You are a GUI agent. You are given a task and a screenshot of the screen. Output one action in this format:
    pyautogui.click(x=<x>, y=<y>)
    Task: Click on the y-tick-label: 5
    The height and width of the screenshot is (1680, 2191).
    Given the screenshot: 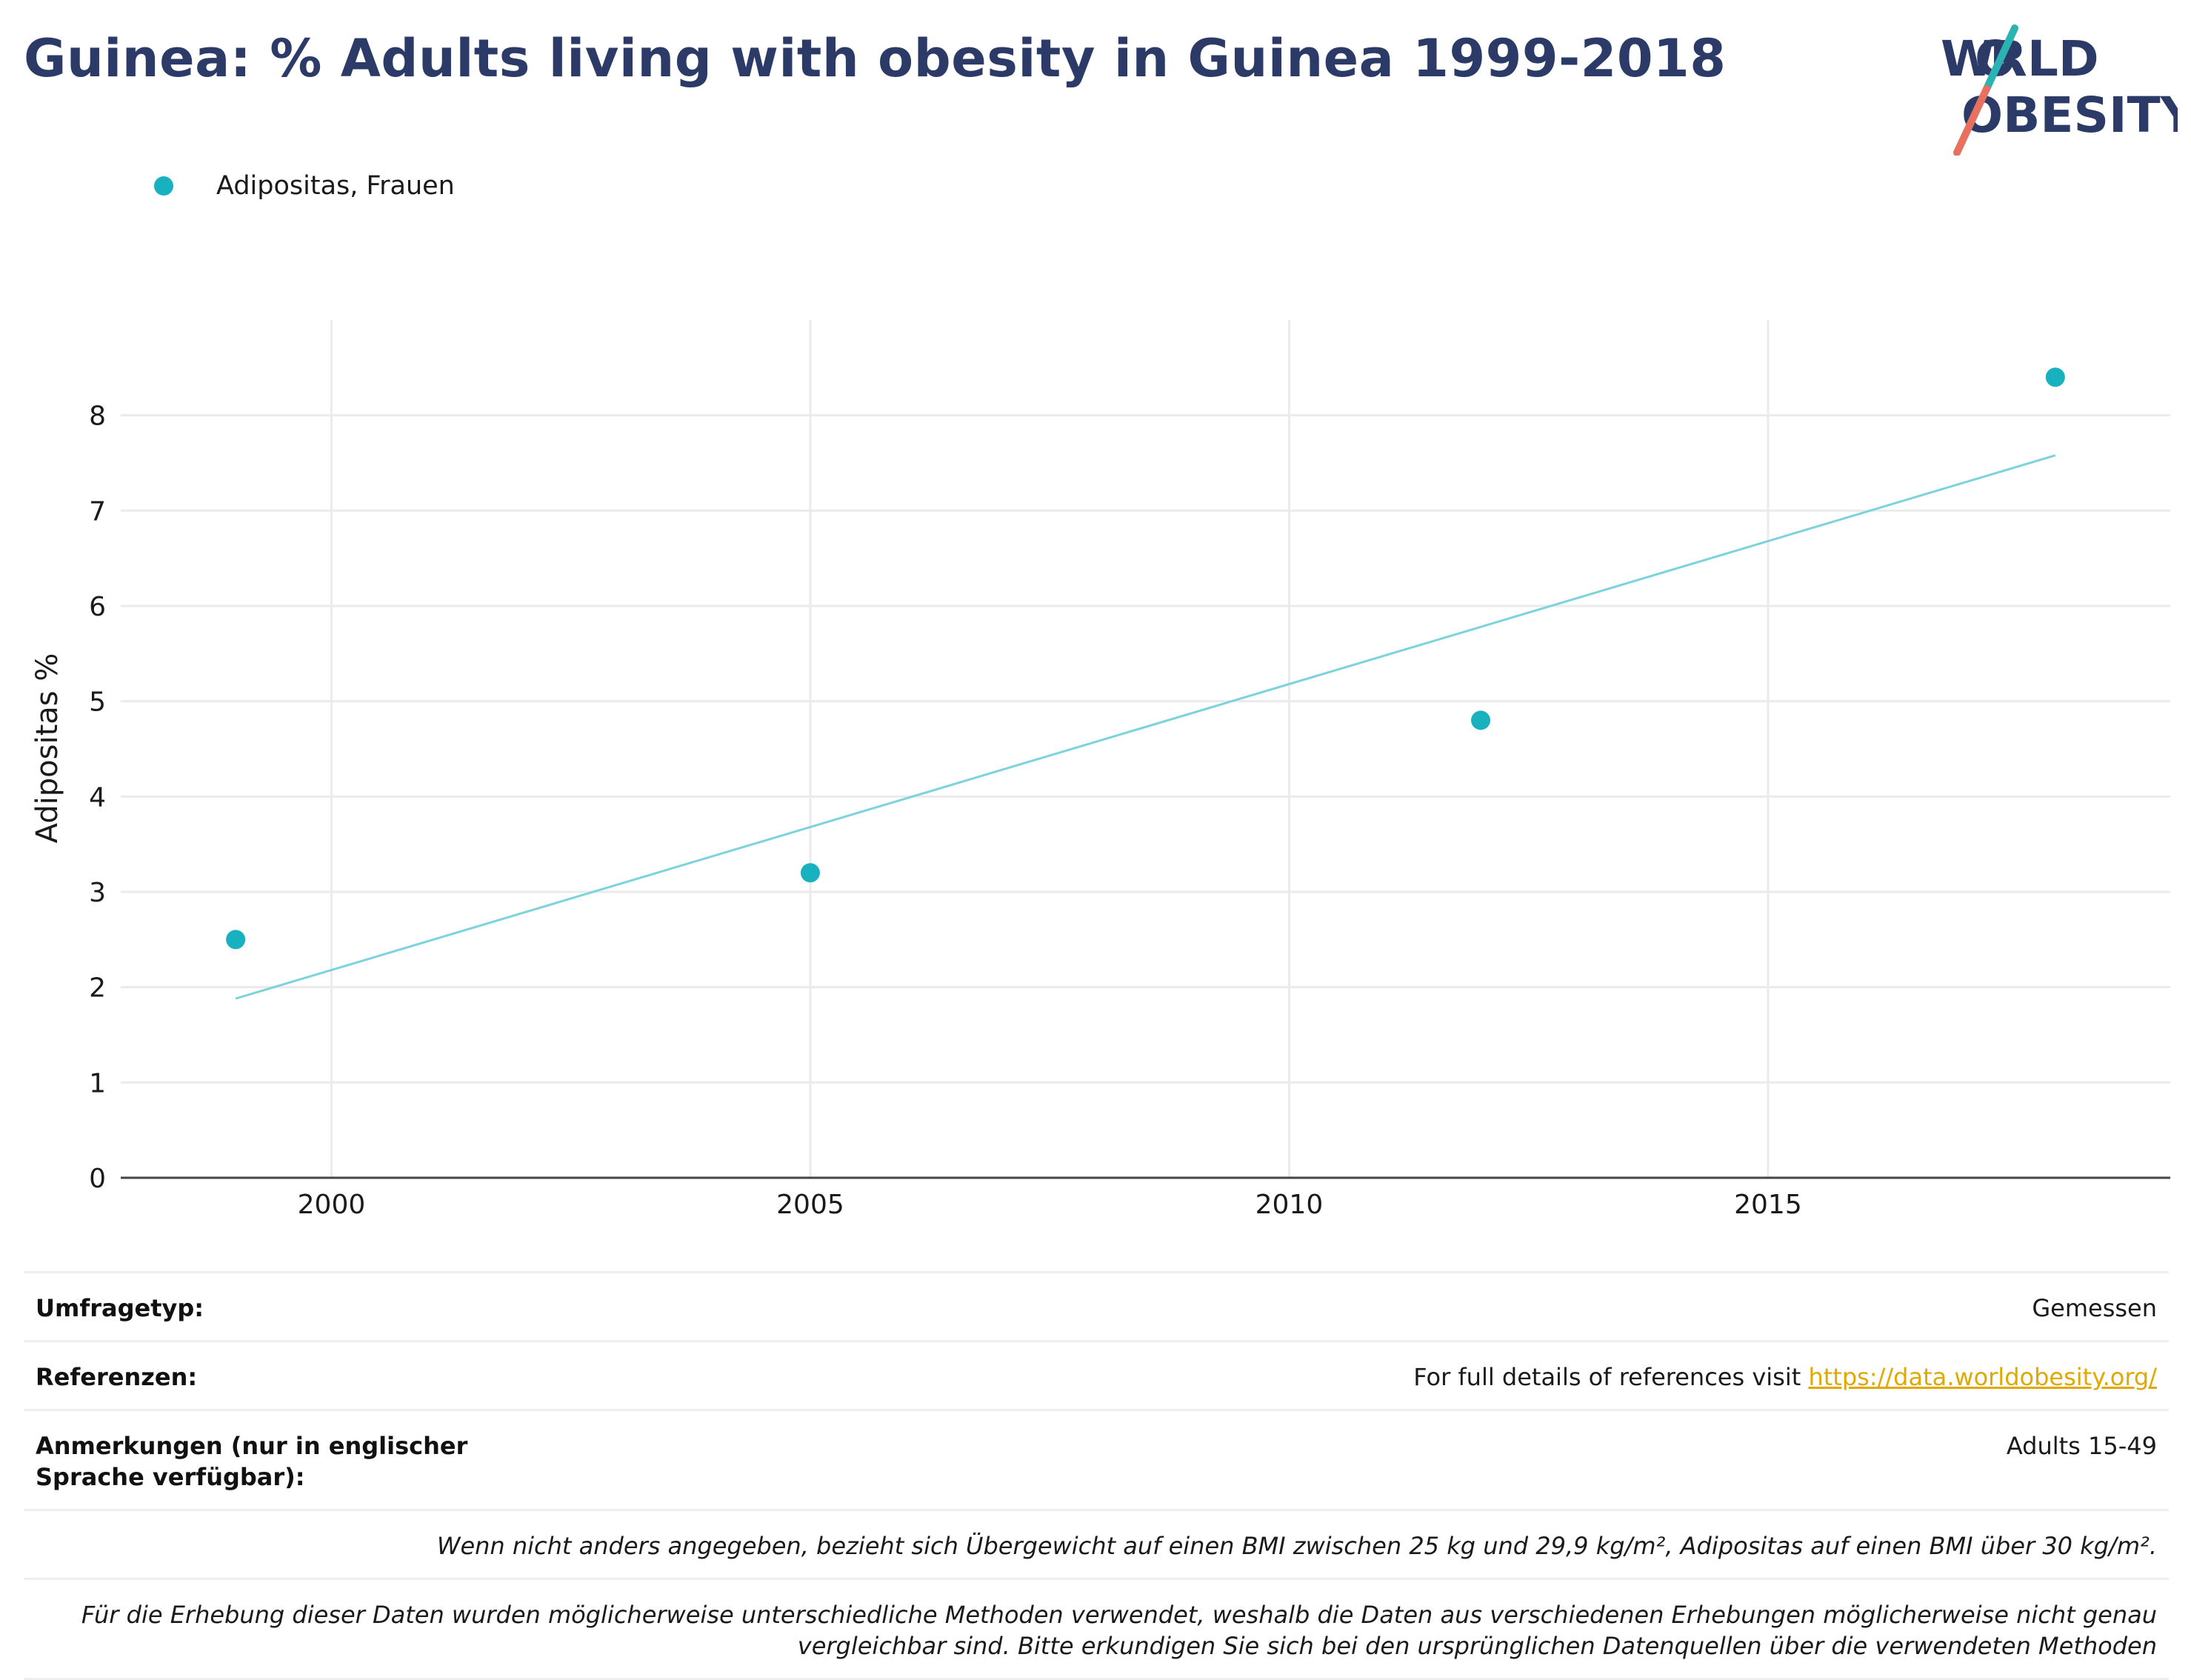 What is the action you would take?
    pyautogui.click(x=97, y=702)
    